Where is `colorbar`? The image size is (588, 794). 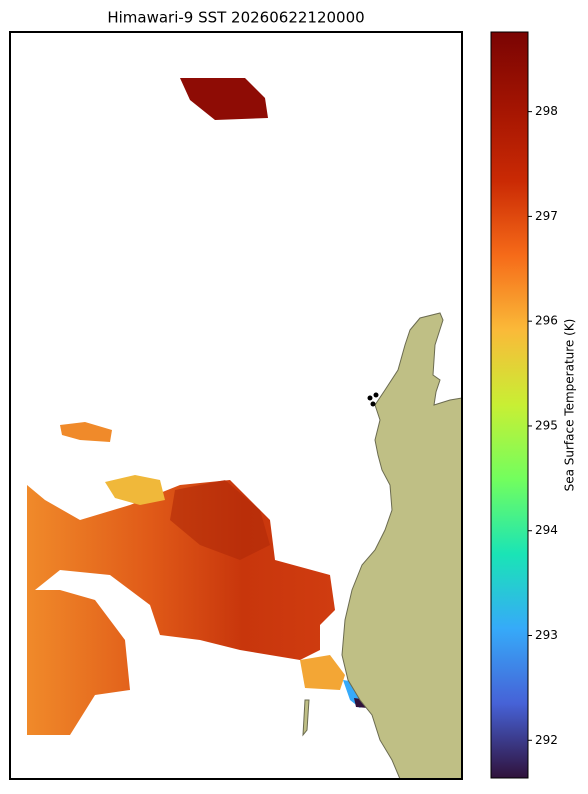
colorbar is located at coordinates (509, 405).